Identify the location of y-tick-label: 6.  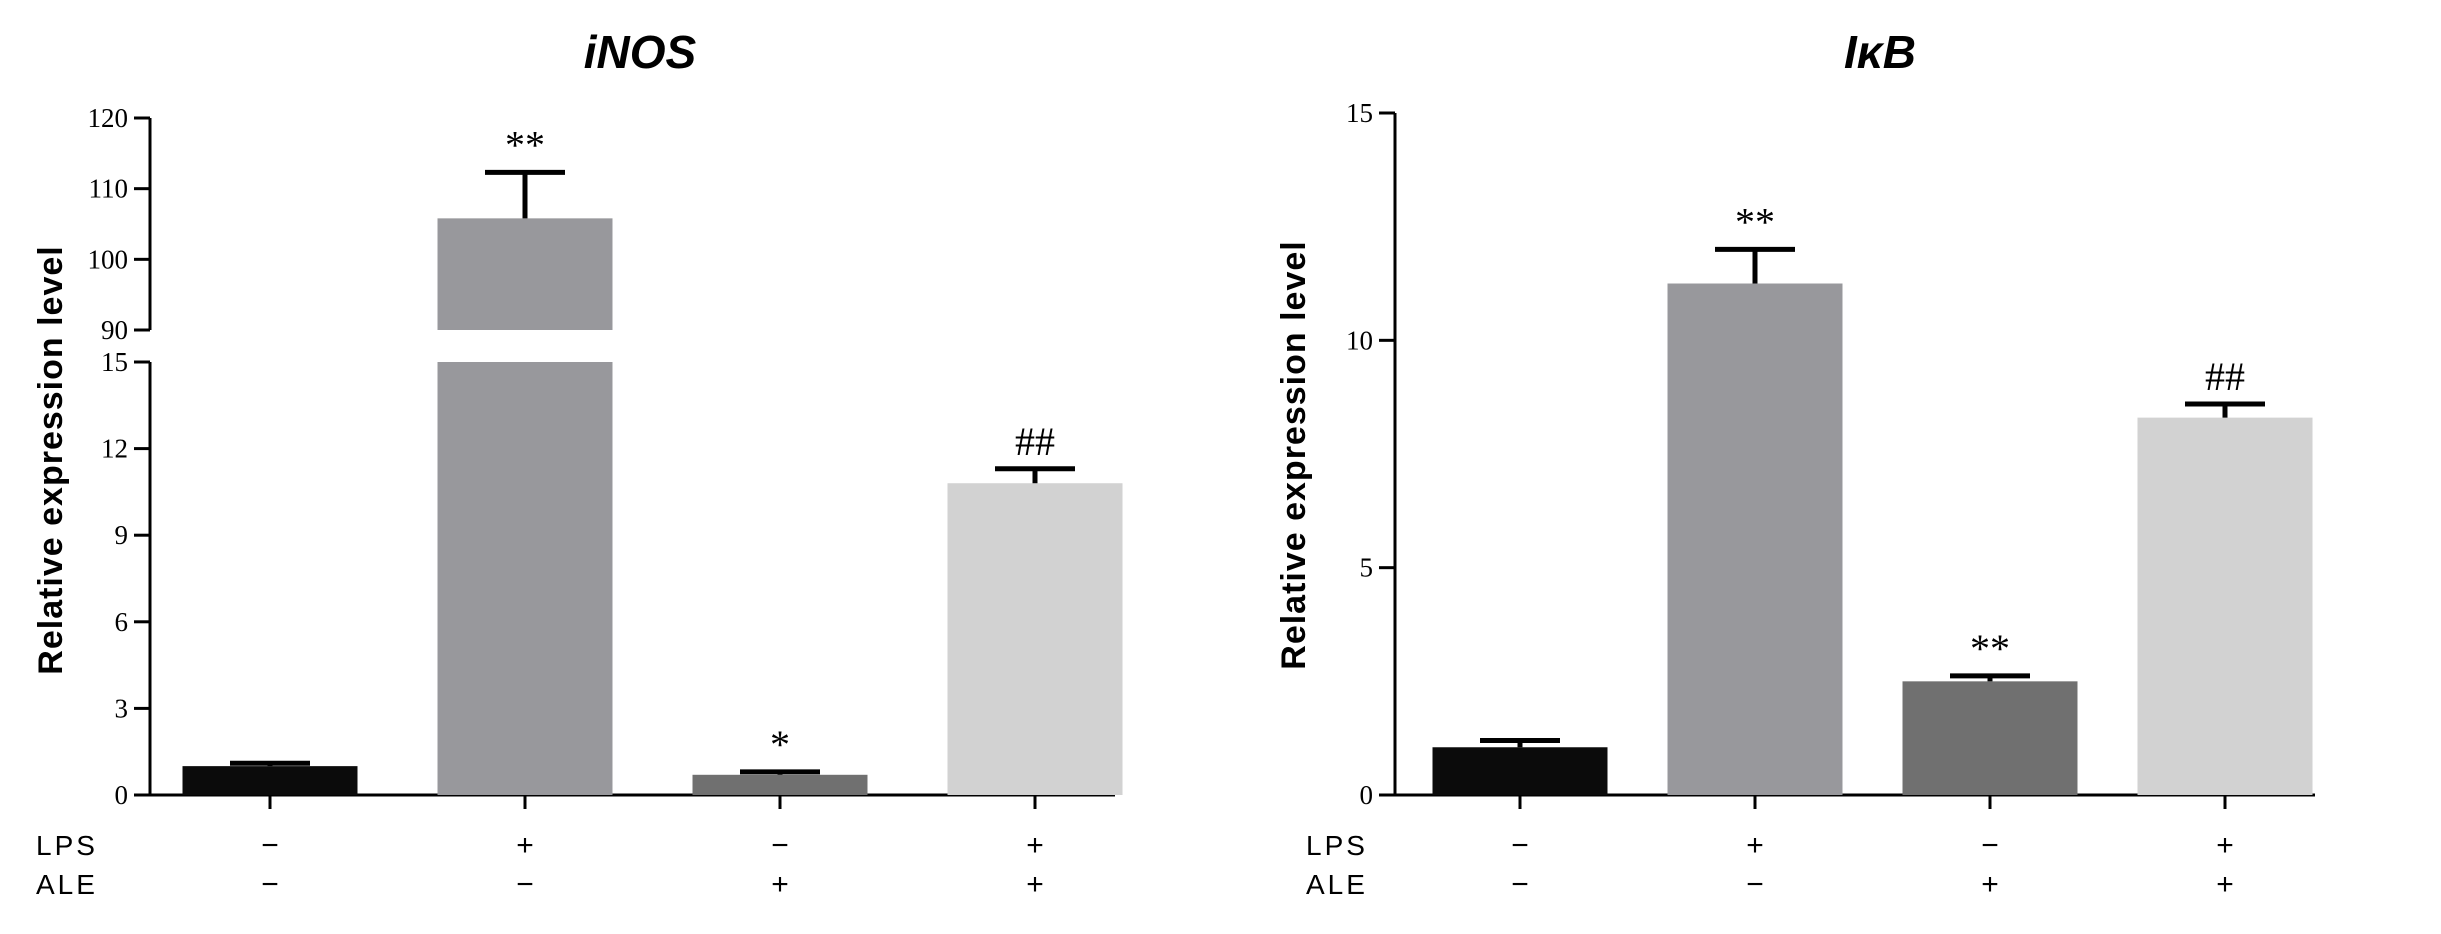
(122, 622).